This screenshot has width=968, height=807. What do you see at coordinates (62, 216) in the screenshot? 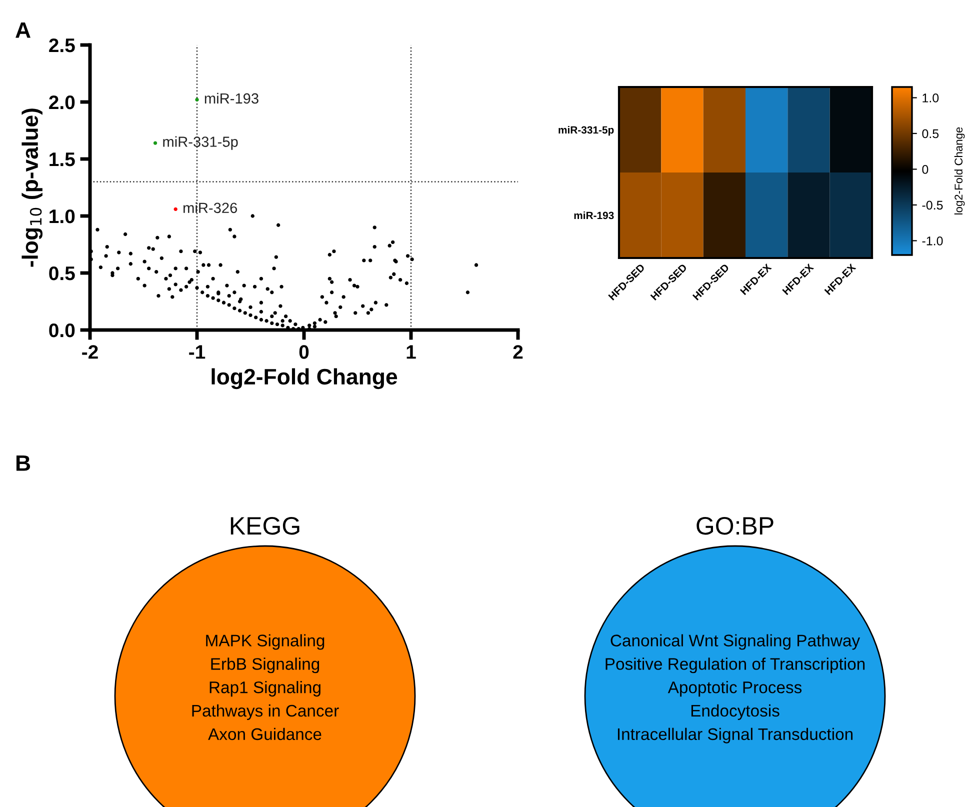
I see `y-tick-label: 1.0` at bounding box center [62, 216].